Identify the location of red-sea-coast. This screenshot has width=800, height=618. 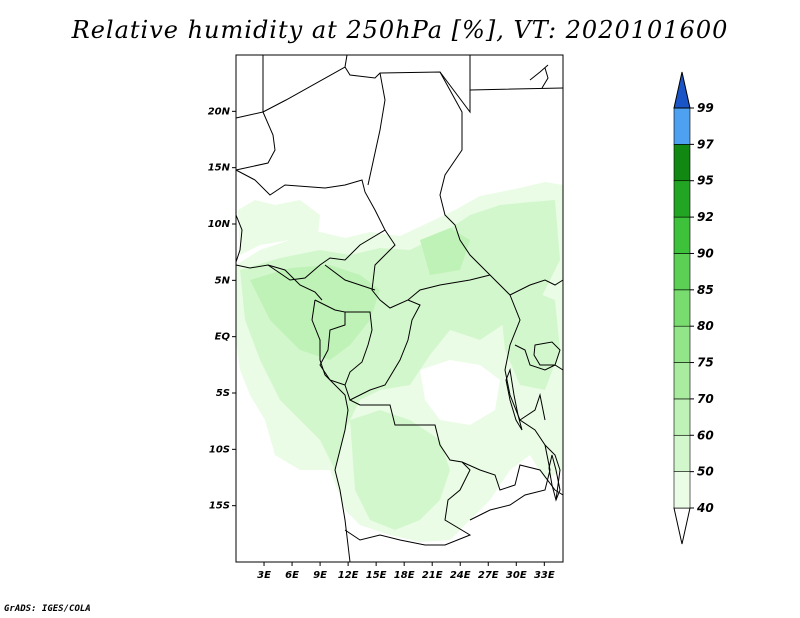
(539, 76).